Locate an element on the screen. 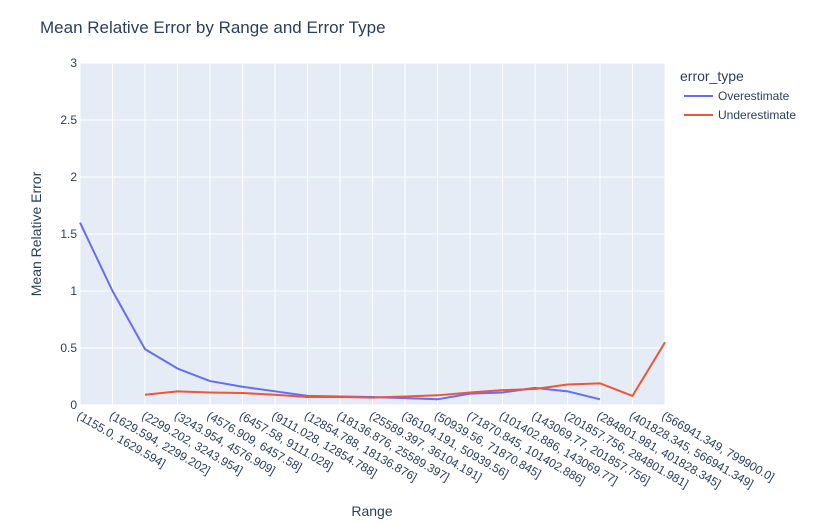 This screenshot has height=524, width=828. legend-item-underestimate: Underestimate is located at coordinates (740, 115).